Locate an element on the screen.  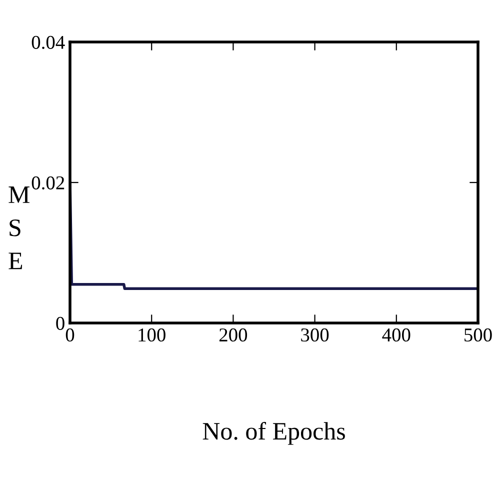
x-tick-label: 400 is located at coordinates (396, 335).